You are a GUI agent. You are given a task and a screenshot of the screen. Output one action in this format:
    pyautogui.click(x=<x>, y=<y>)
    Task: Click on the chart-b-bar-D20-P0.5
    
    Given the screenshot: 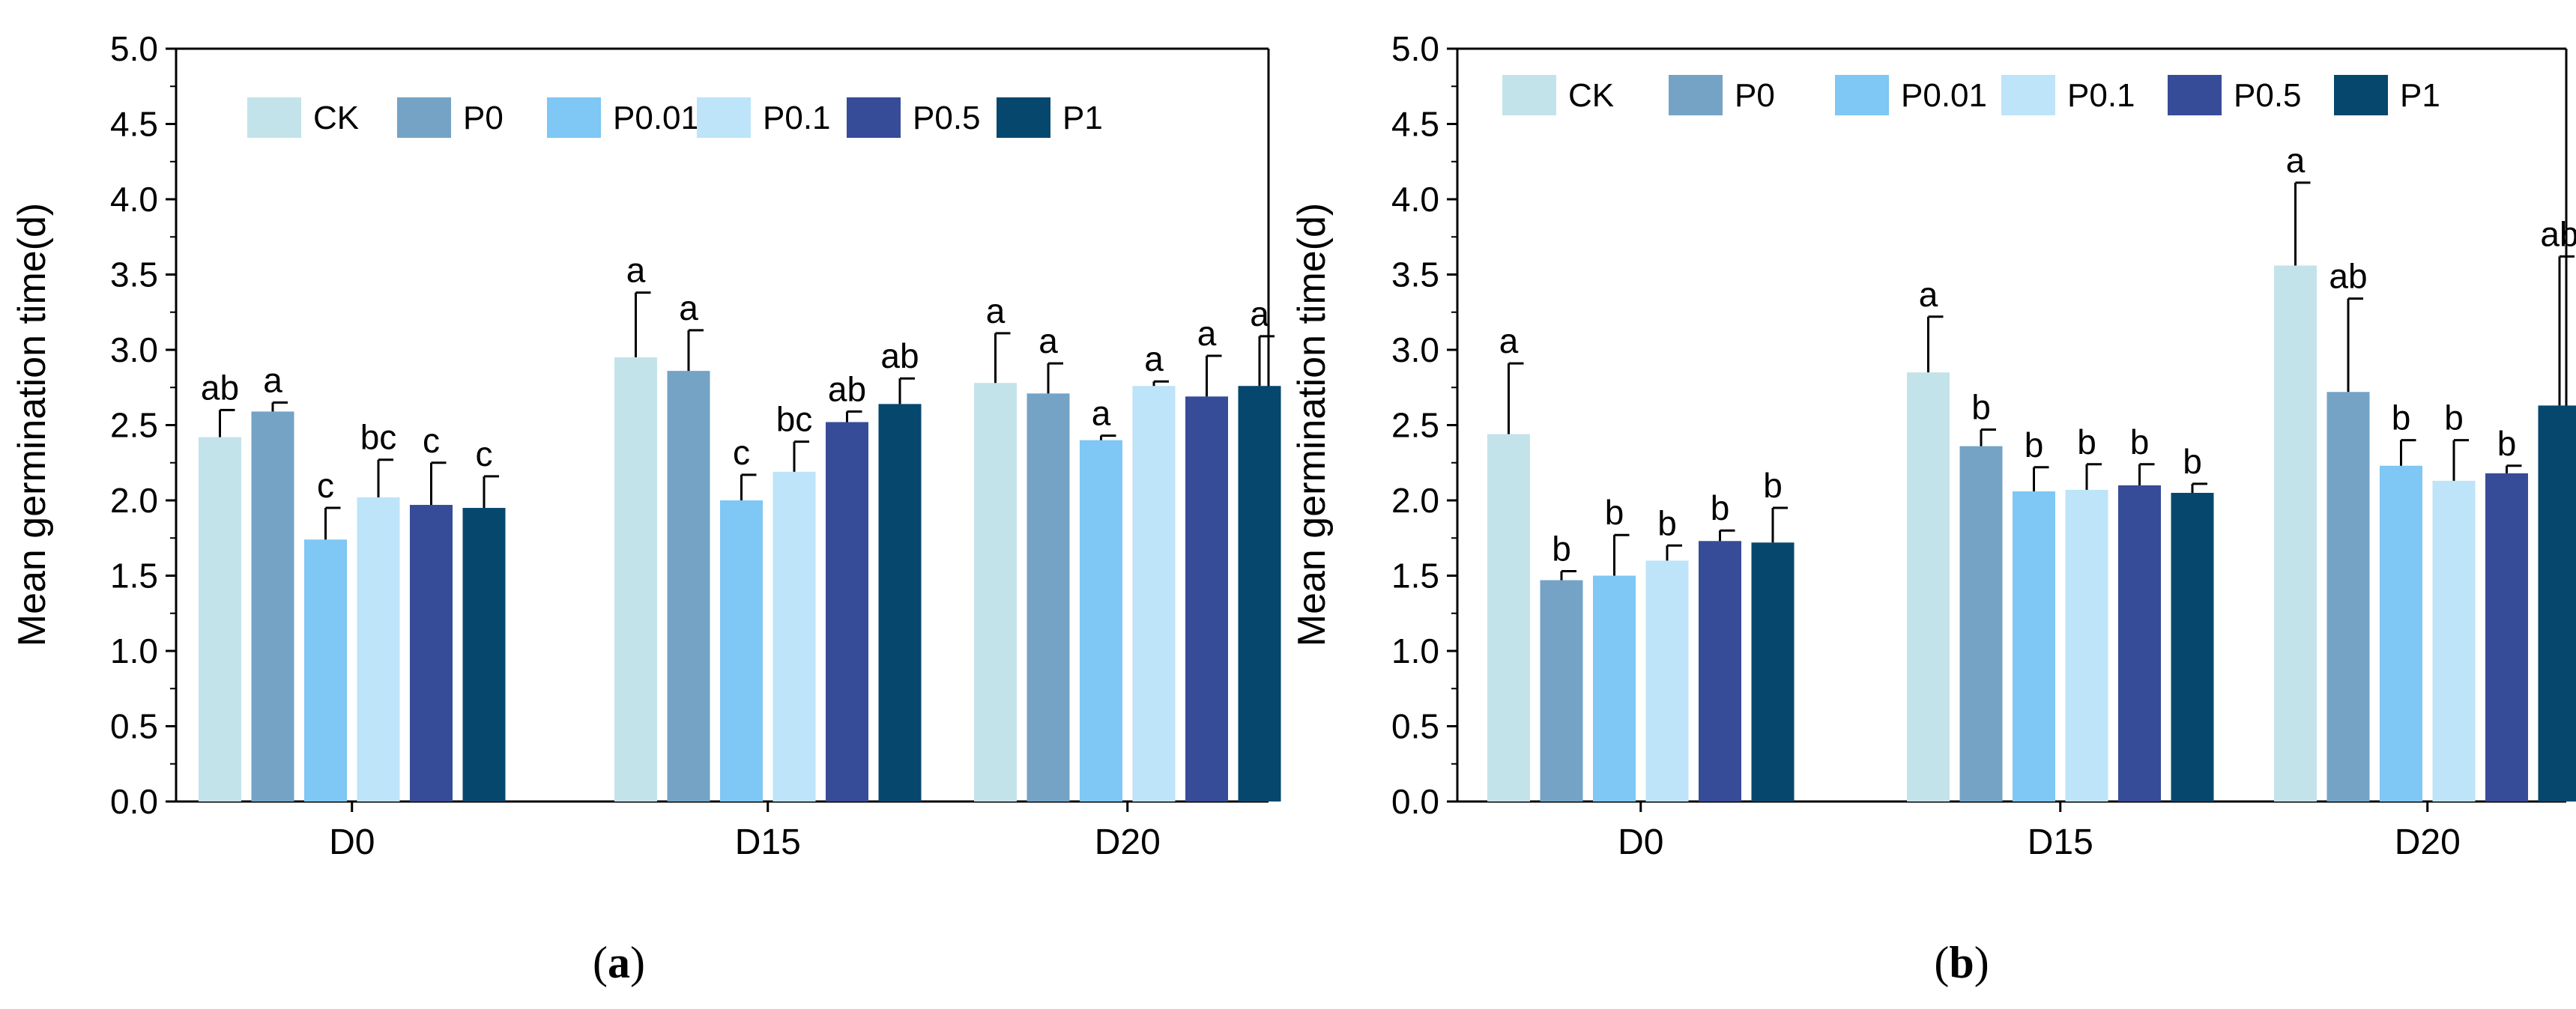 What is the action you would take?
    pyautogui.click(x=2506, y=637)
    